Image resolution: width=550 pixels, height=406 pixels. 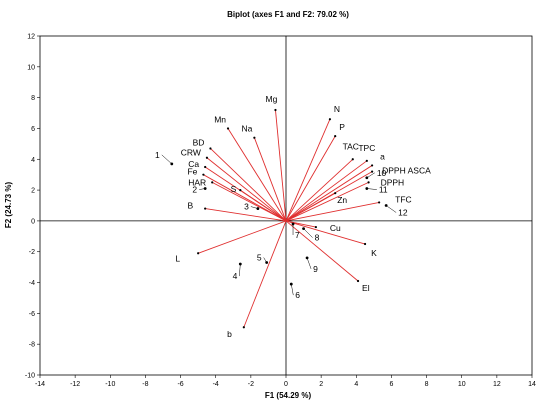 I want to click on x-tick-label: 8, so click(x=427, y=384).